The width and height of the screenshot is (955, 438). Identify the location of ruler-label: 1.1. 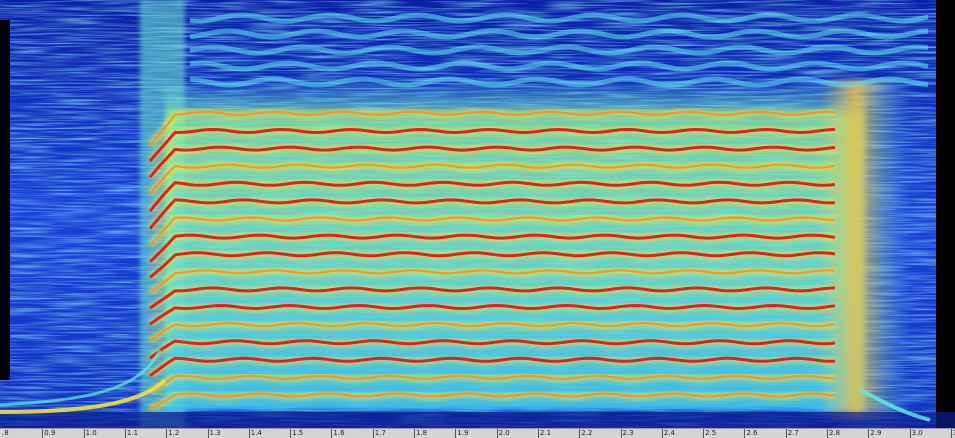
(131, 433).